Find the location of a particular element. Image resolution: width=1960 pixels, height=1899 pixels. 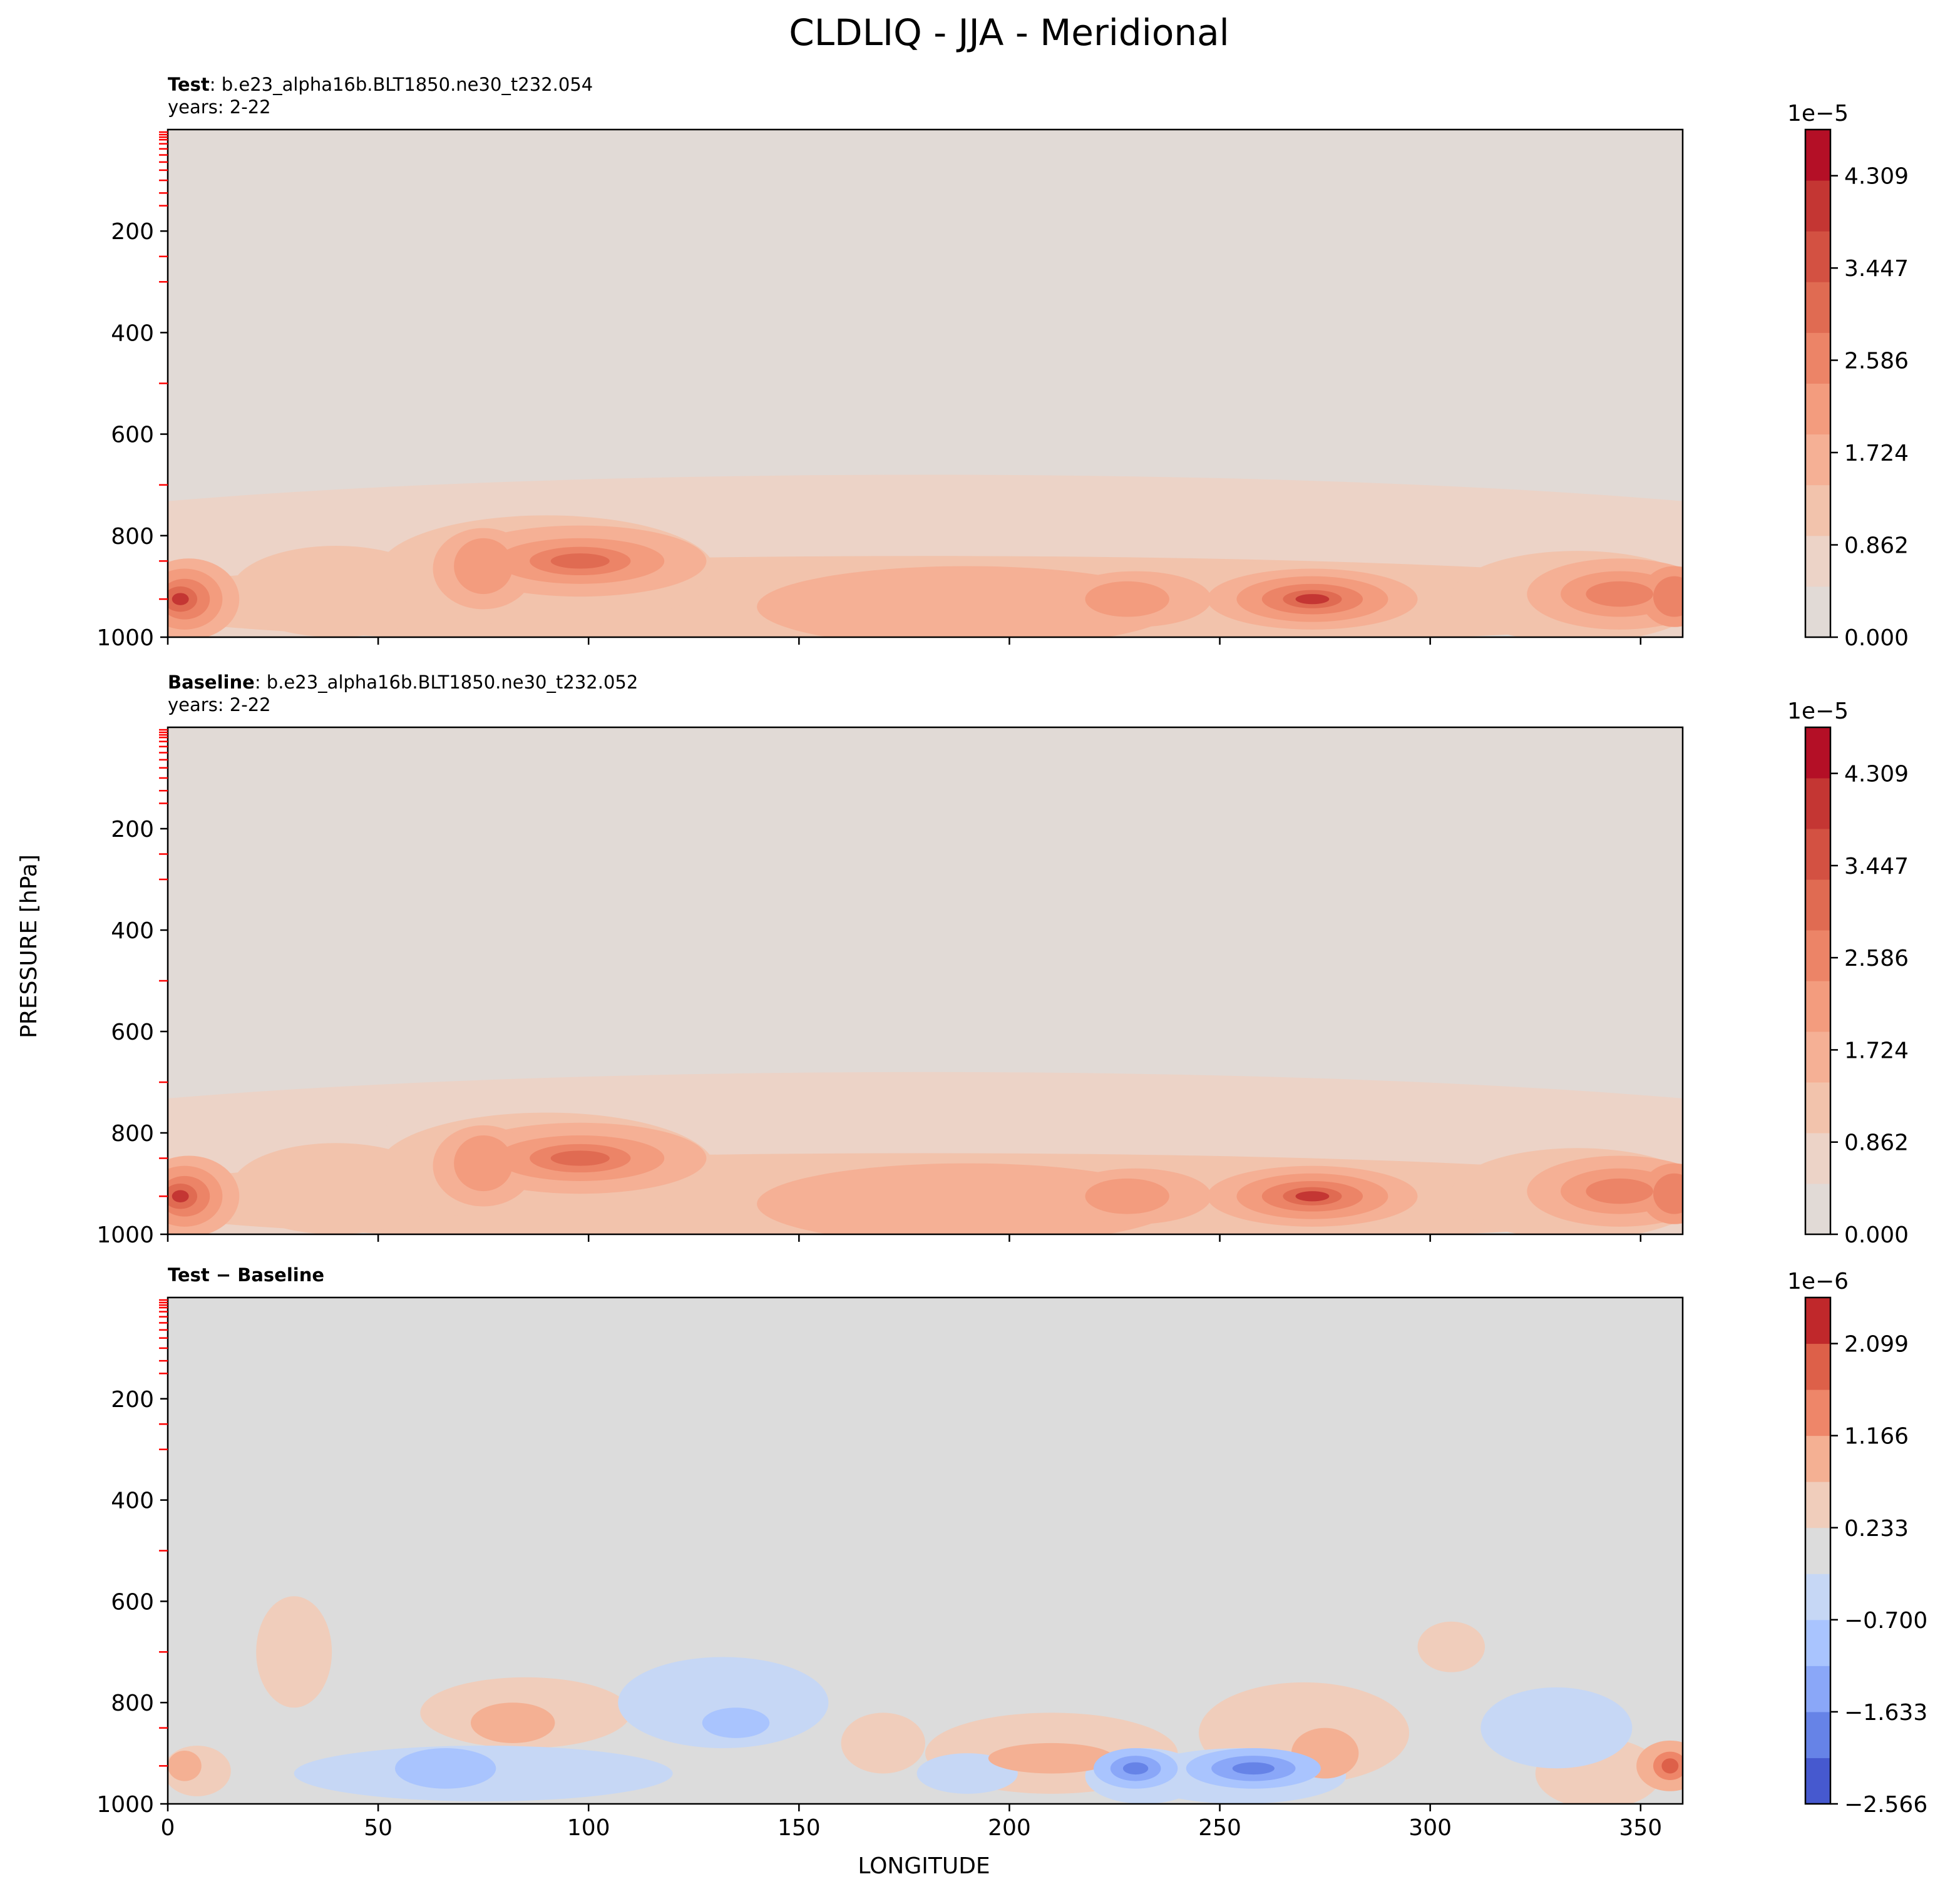

colorbar-tick-label: −0.700 is located at coordinates (1885, 1621).